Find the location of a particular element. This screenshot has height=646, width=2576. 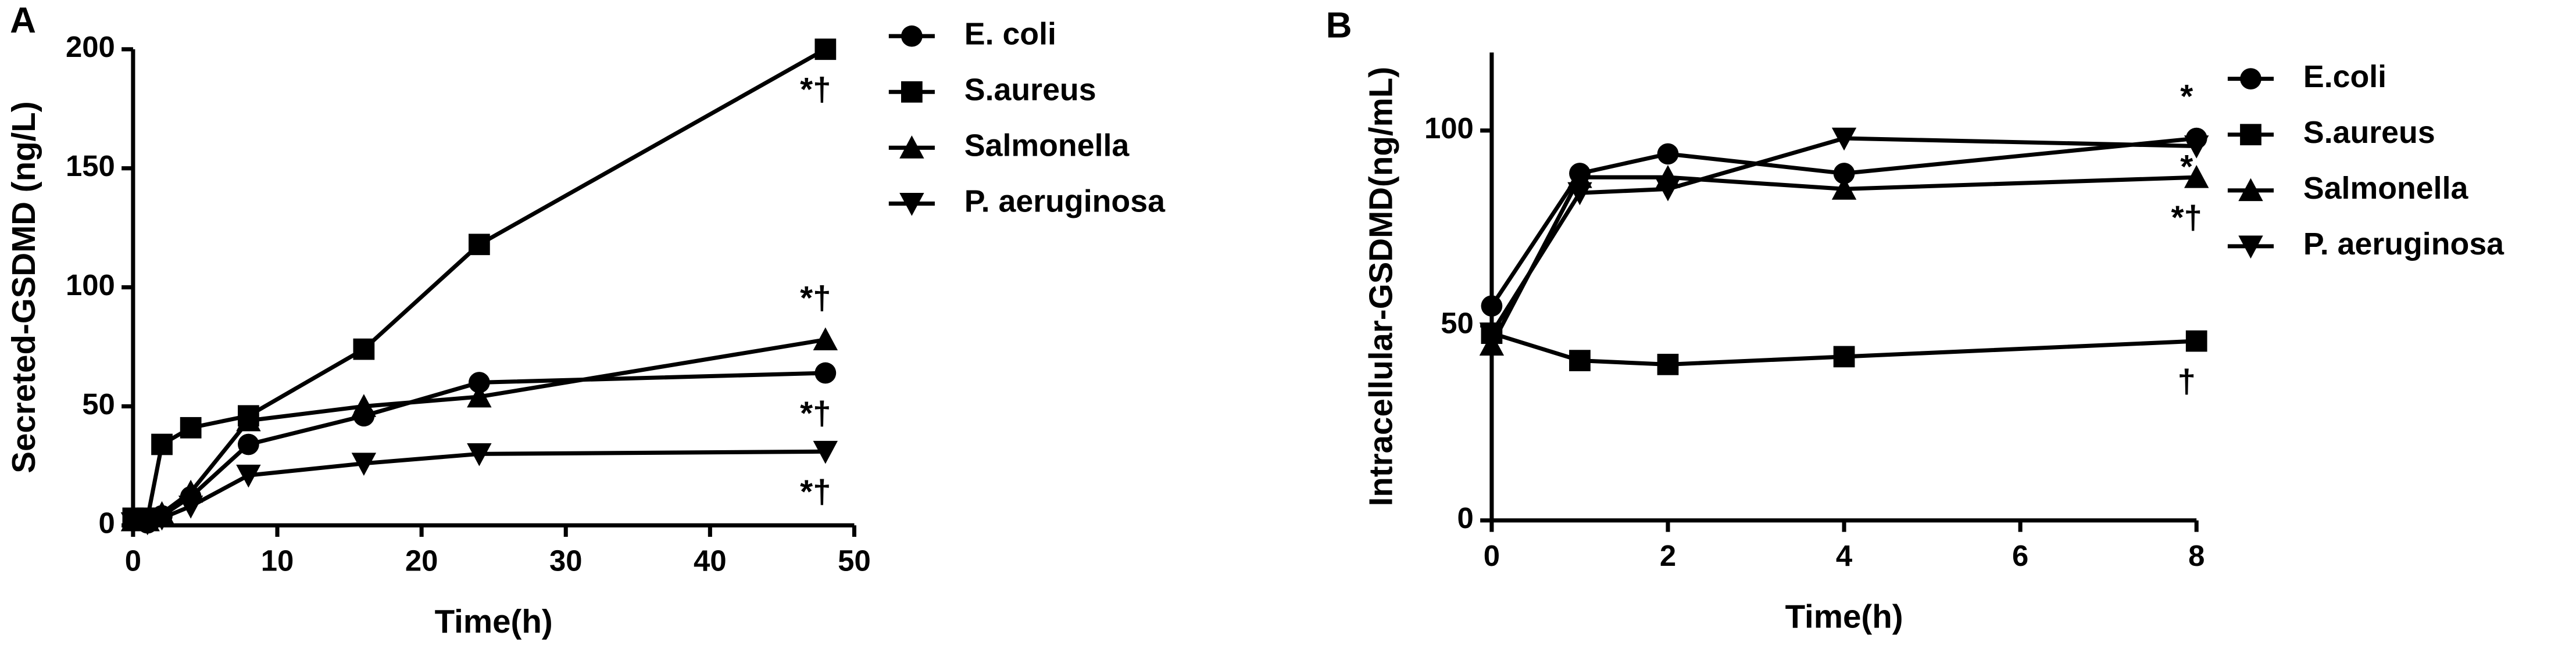

y-tick-label: 150 is located at coordinates (90, 166).